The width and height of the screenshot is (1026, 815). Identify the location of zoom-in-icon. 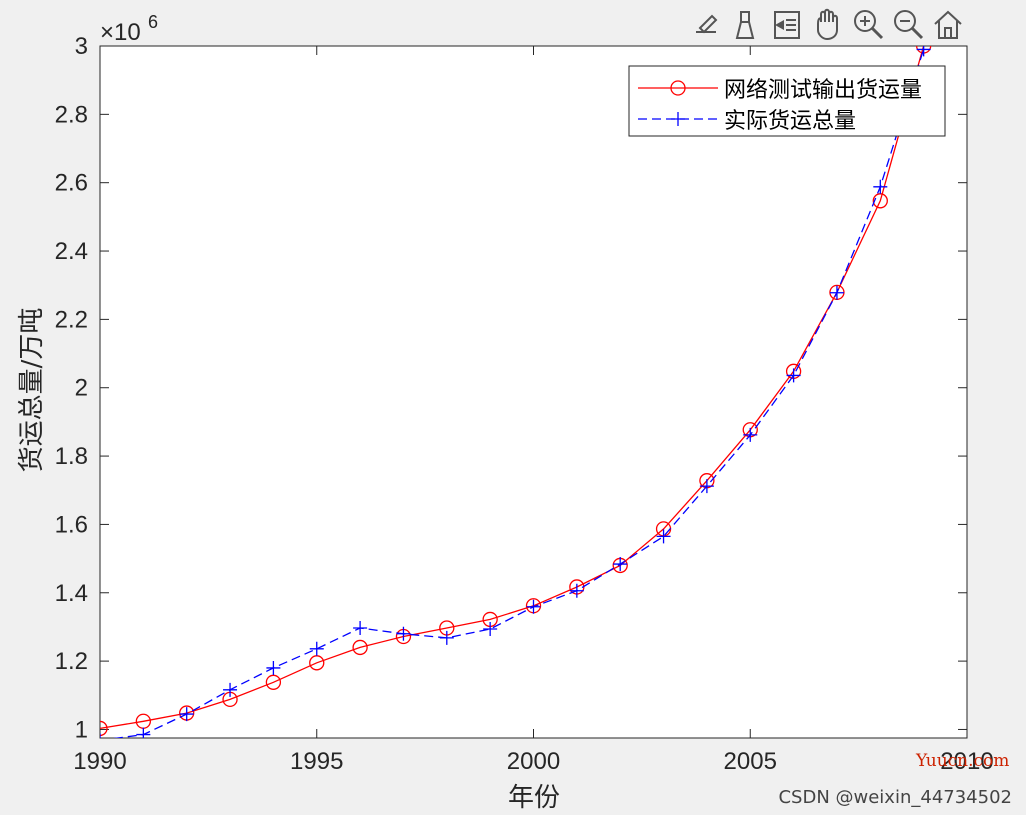
(869, 25).